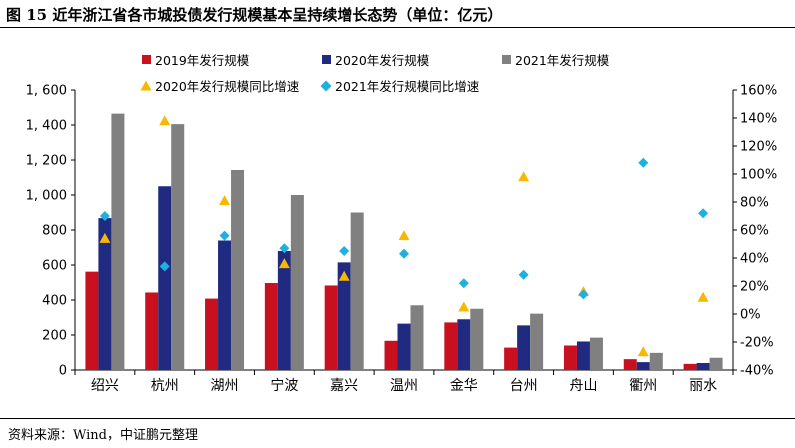 The width and height of the screenshot is (795, 448). Describe the element at coordinates (344, 386) in the screenshot. I see `x-tick-label: 嘉兴` at that location.